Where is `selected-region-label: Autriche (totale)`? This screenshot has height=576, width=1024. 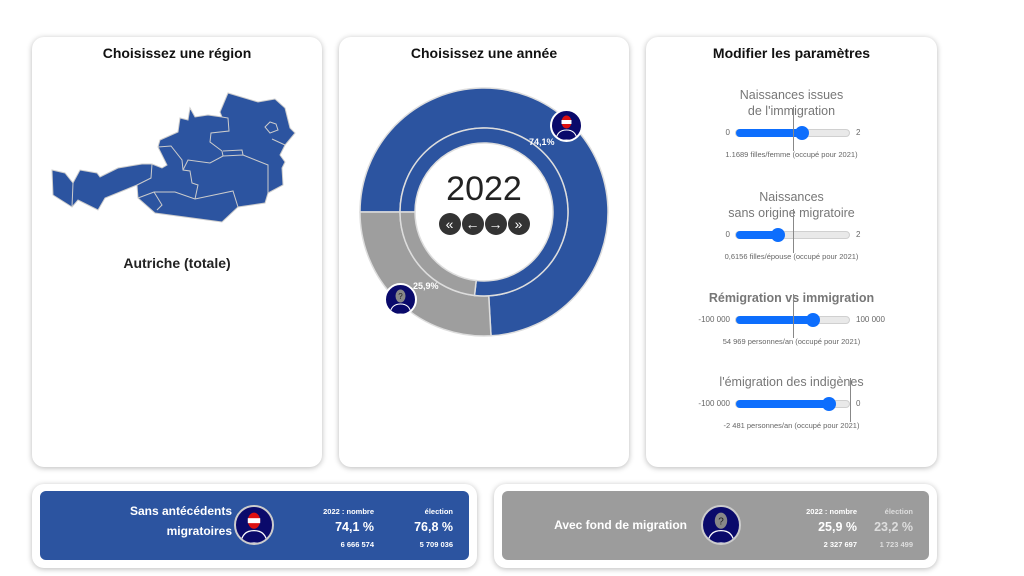 selected-region-label: Autriche (totale) is located at coordinates (177, 263).